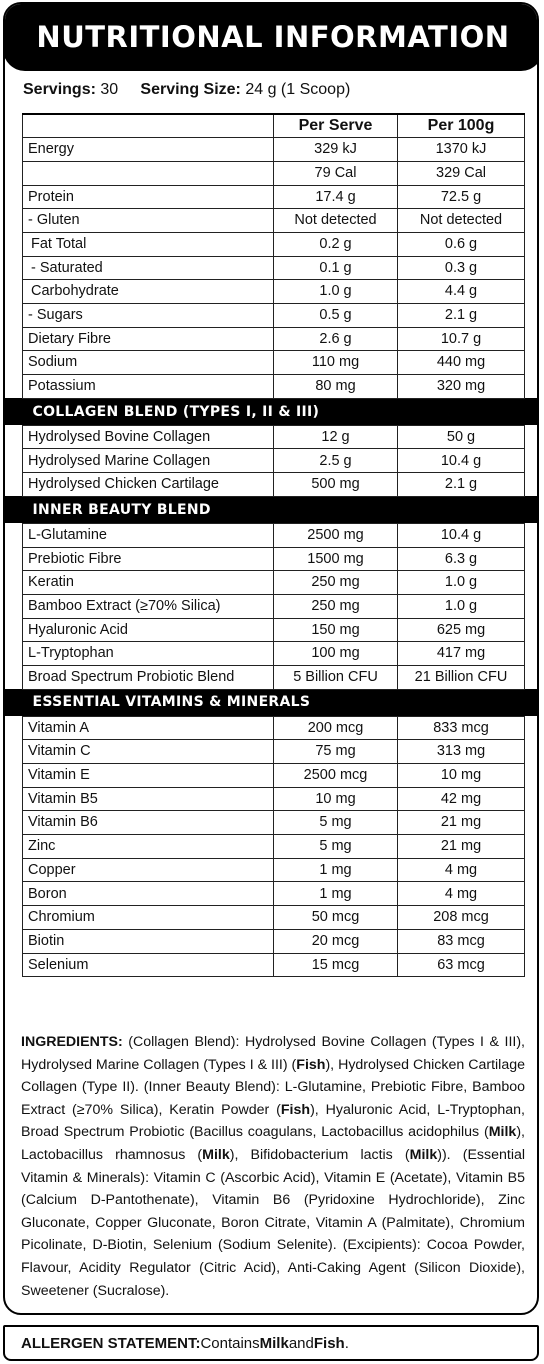  I want to click on table-row: 79 Cal 329 Cal, so click(273, 173).